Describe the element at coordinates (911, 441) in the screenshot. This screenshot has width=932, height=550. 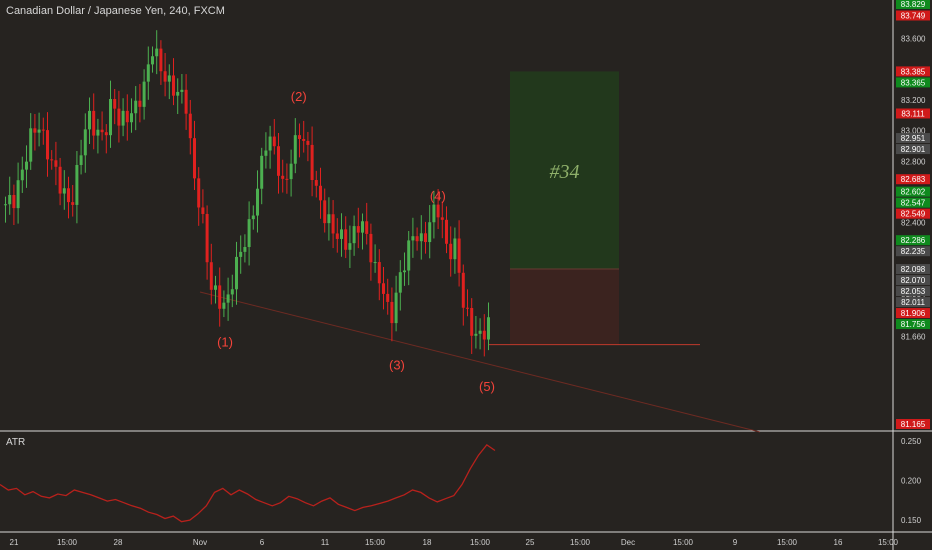
I see `atr-y-tick-label: 0.250` at that location.